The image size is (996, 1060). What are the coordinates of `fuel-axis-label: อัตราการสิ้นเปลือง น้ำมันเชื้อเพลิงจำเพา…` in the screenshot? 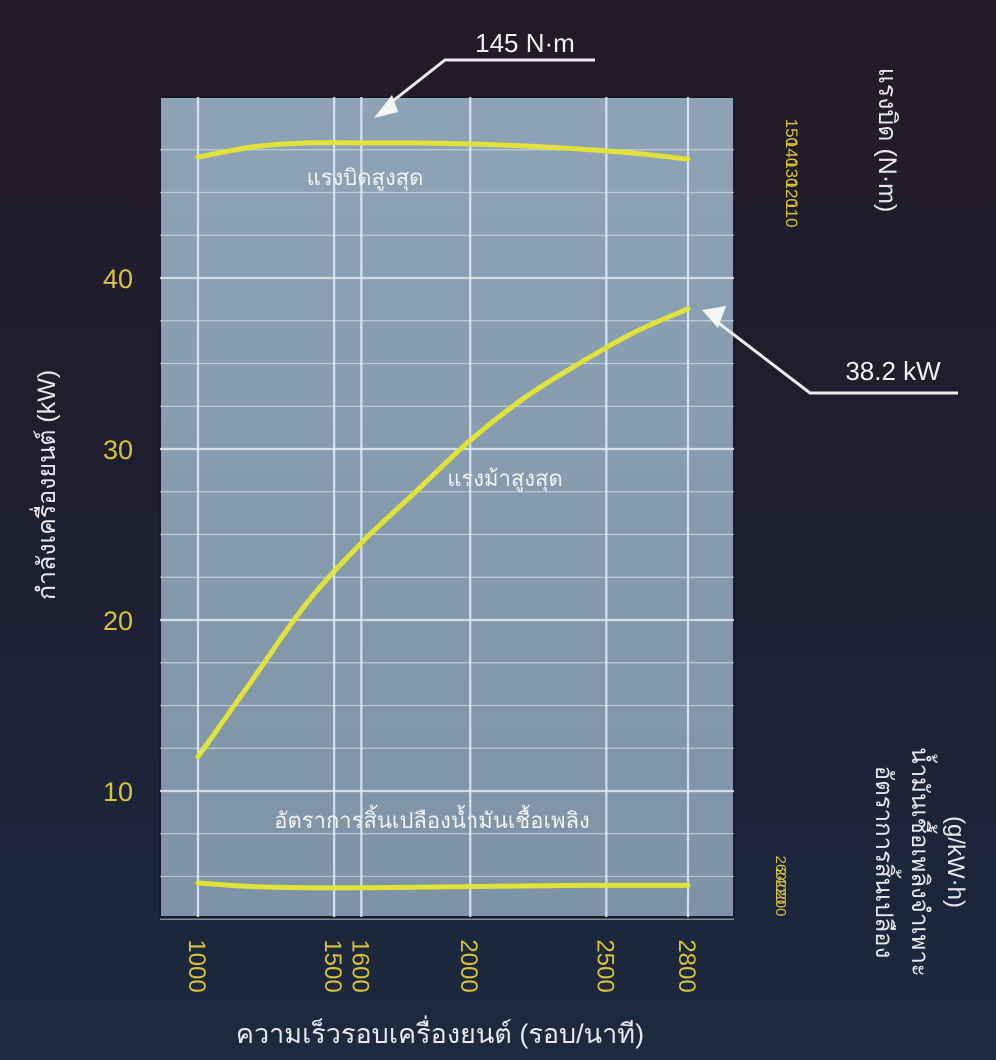 It's located at (919, 861).